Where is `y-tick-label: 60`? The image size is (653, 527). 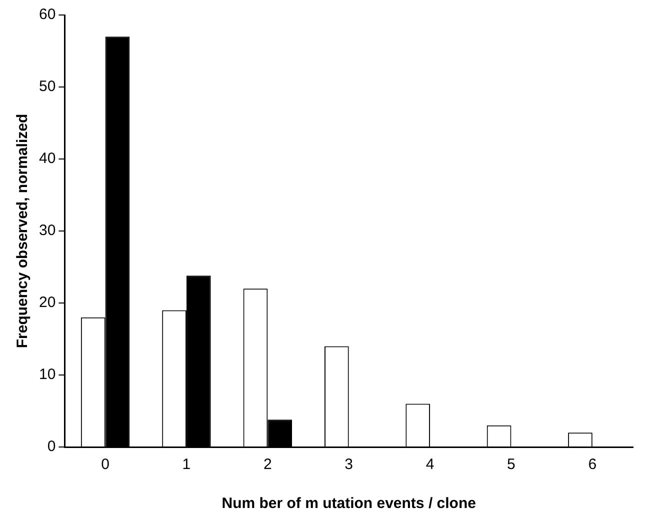 y-tick-label: 60 is located at coordinates (47, 15).